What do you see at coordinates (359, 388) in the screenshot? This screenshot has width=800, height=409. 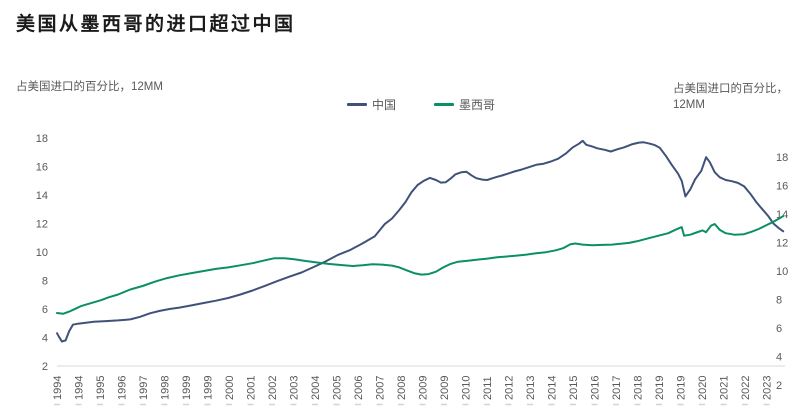 I see `x-axis-tick-label: 2006` at bounding box center [359, 388].